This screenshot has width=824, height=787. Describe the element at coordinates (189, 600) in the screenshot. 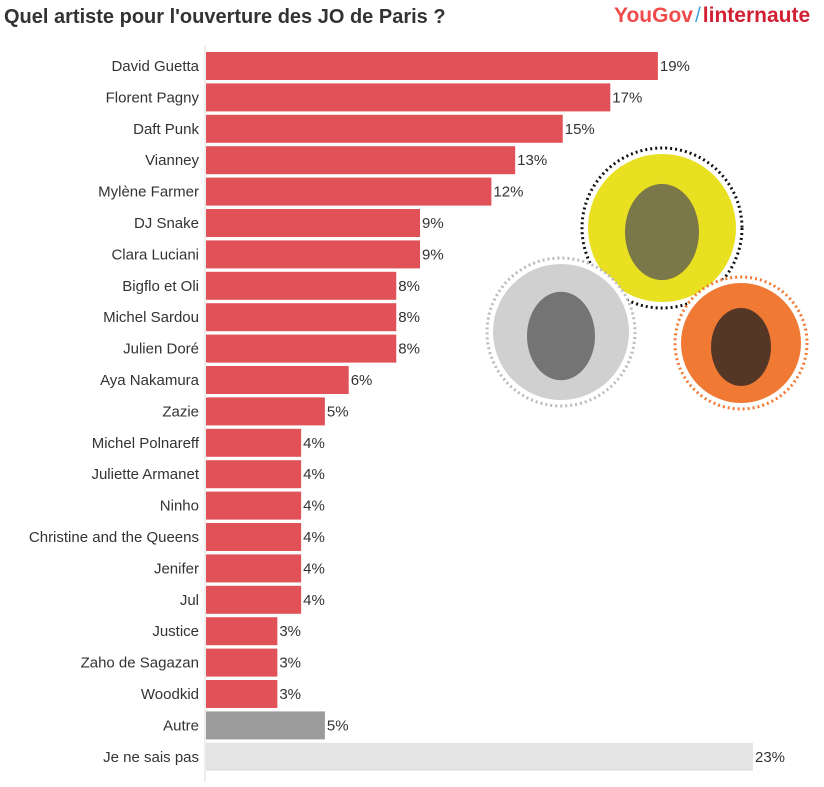

I see `category-label: Jul` at that location.